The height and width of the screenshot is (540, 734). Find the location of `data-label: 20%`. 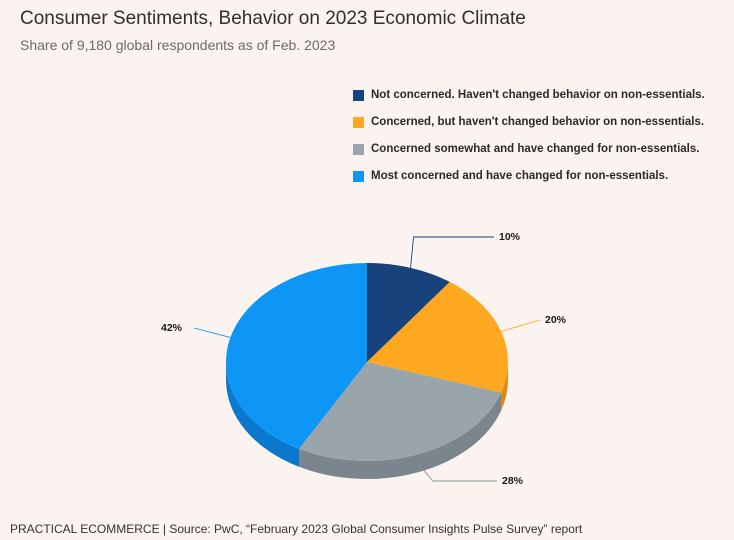

data-label: 20% is located at coordinates (556, 320).